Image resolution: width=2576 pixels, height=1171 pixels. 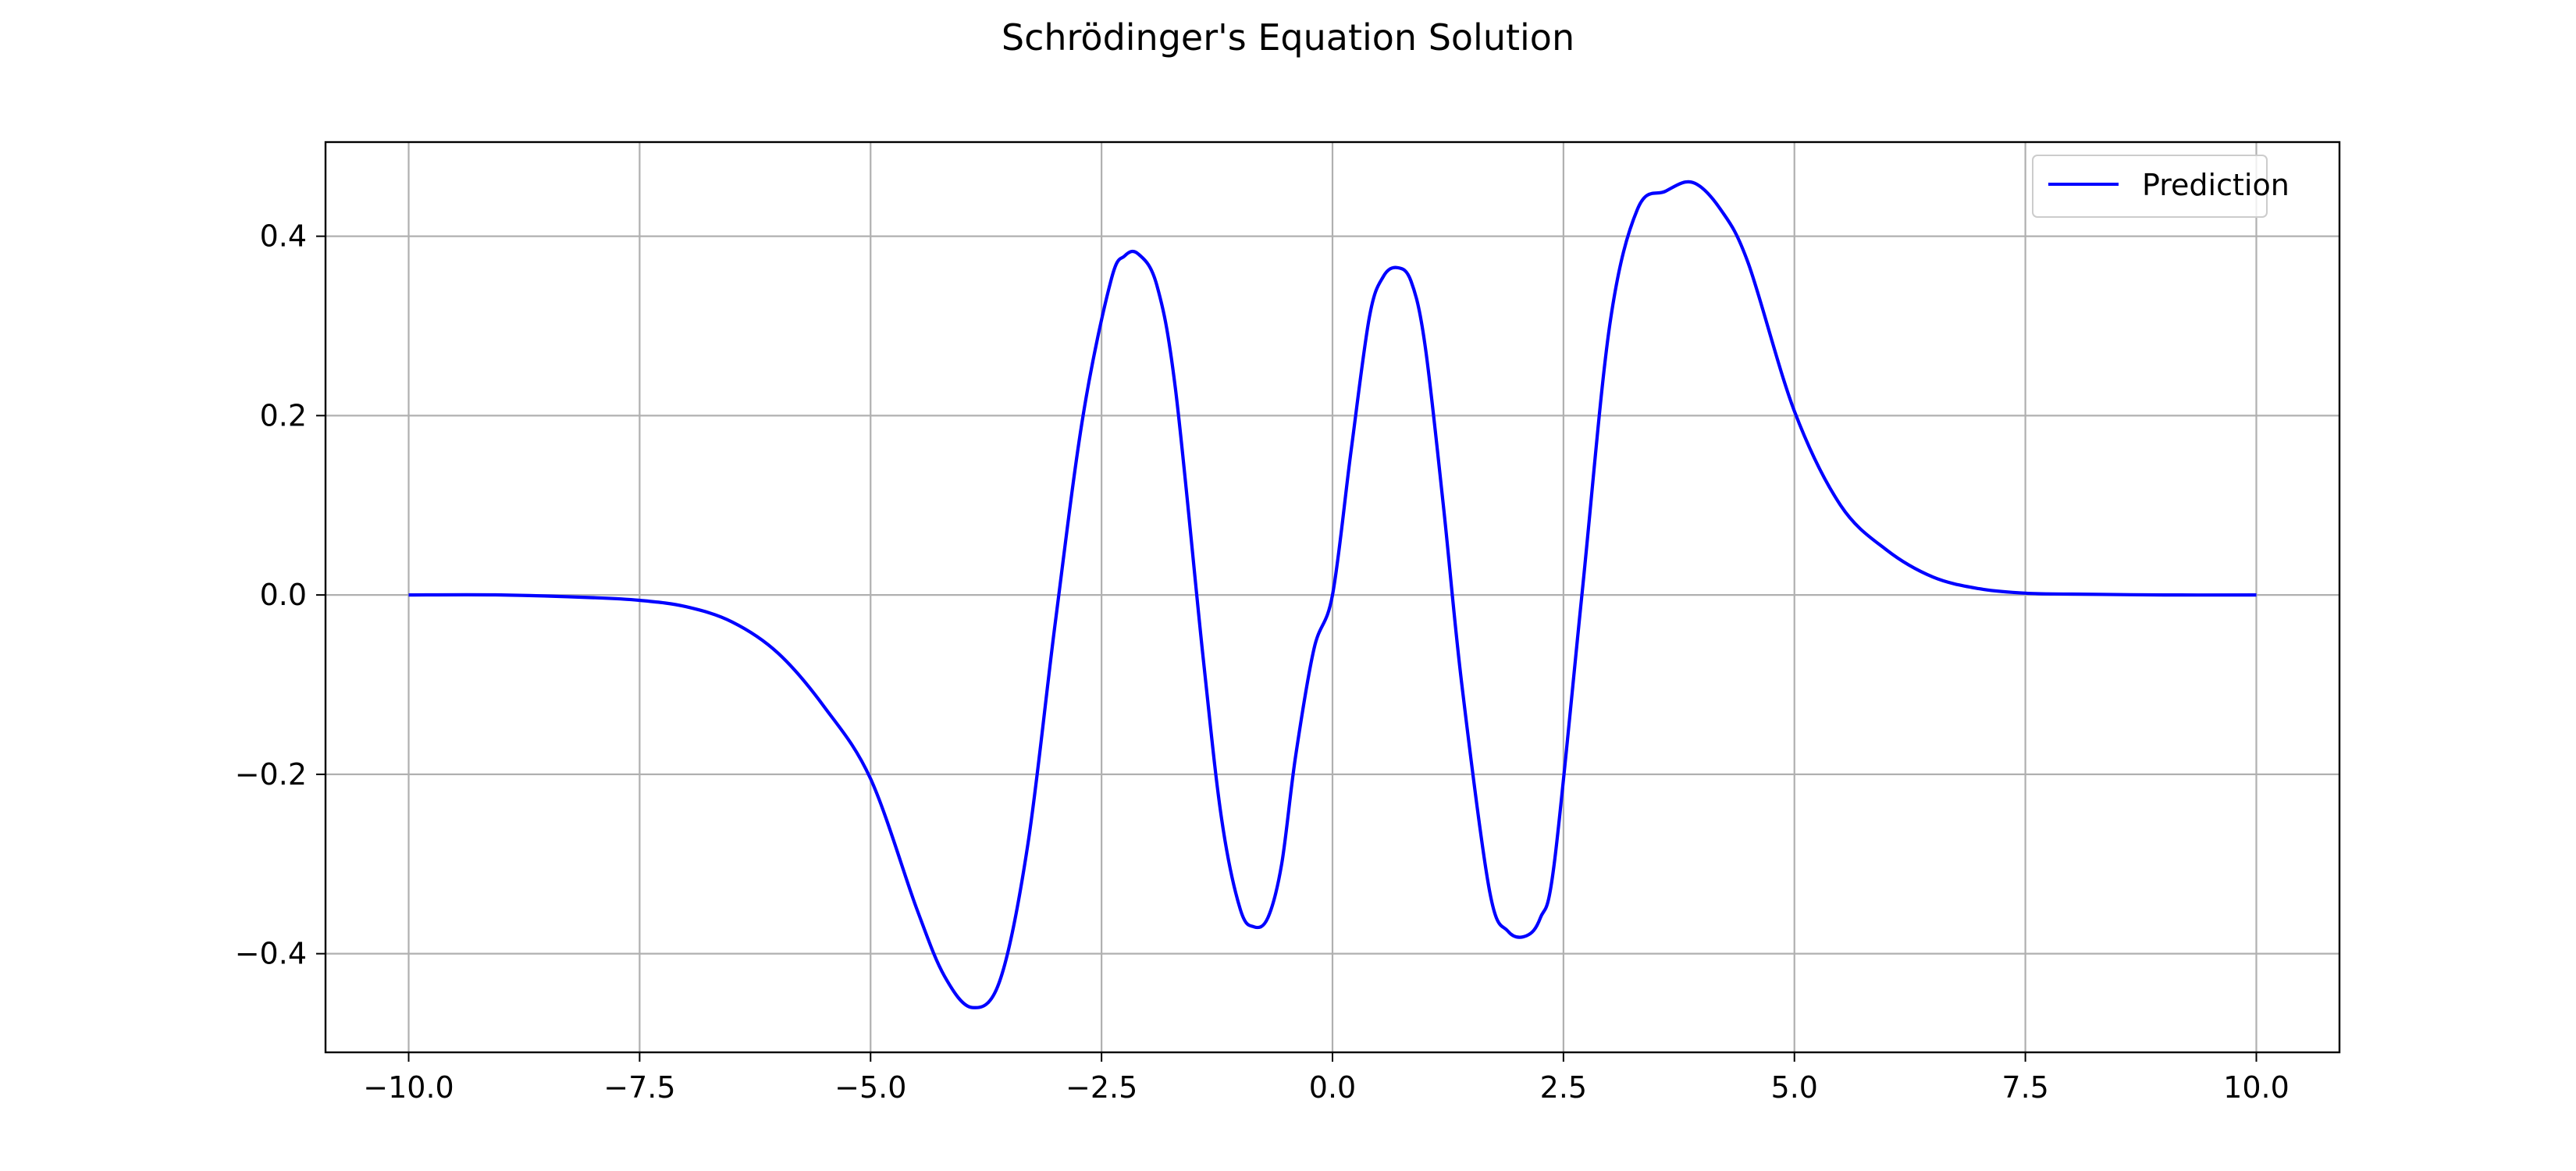 What do you see at coordinates (1795, 1087) in the screenshot?
I see `x-tick-label: 5.0` at bounding box center [1795, 1087].